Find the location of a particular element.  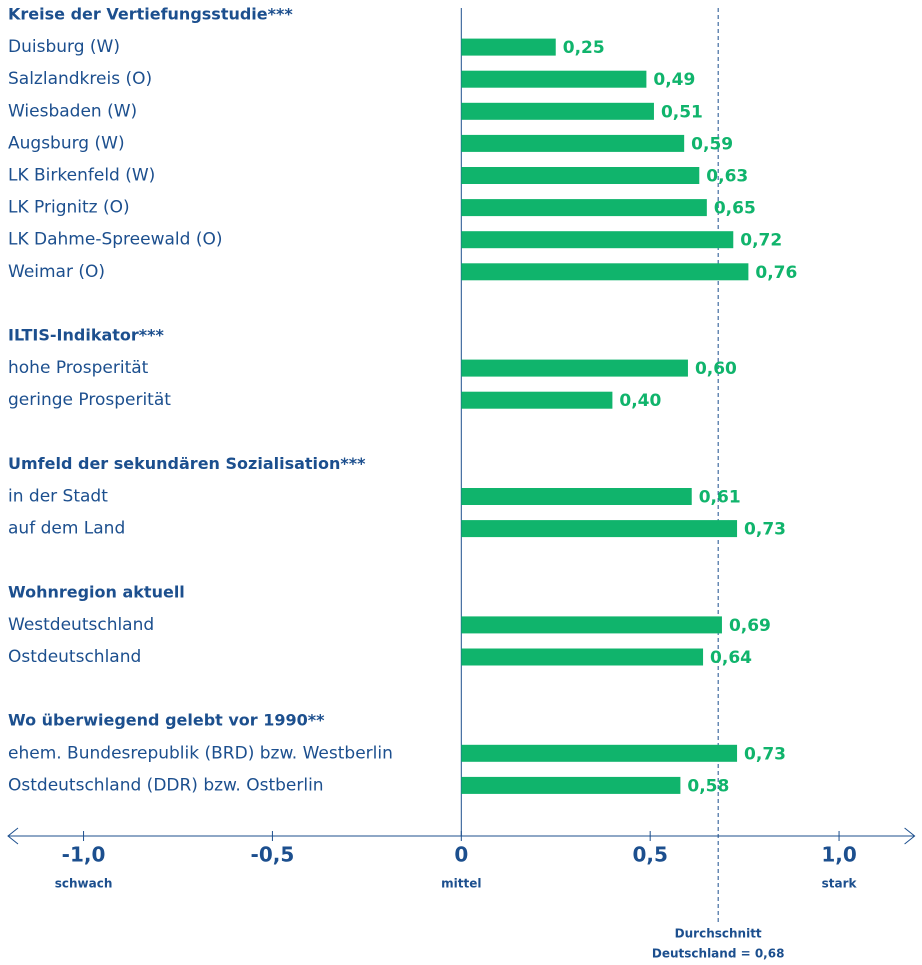

reference-label: Durchschnitt is located at coordinates (718, 934).